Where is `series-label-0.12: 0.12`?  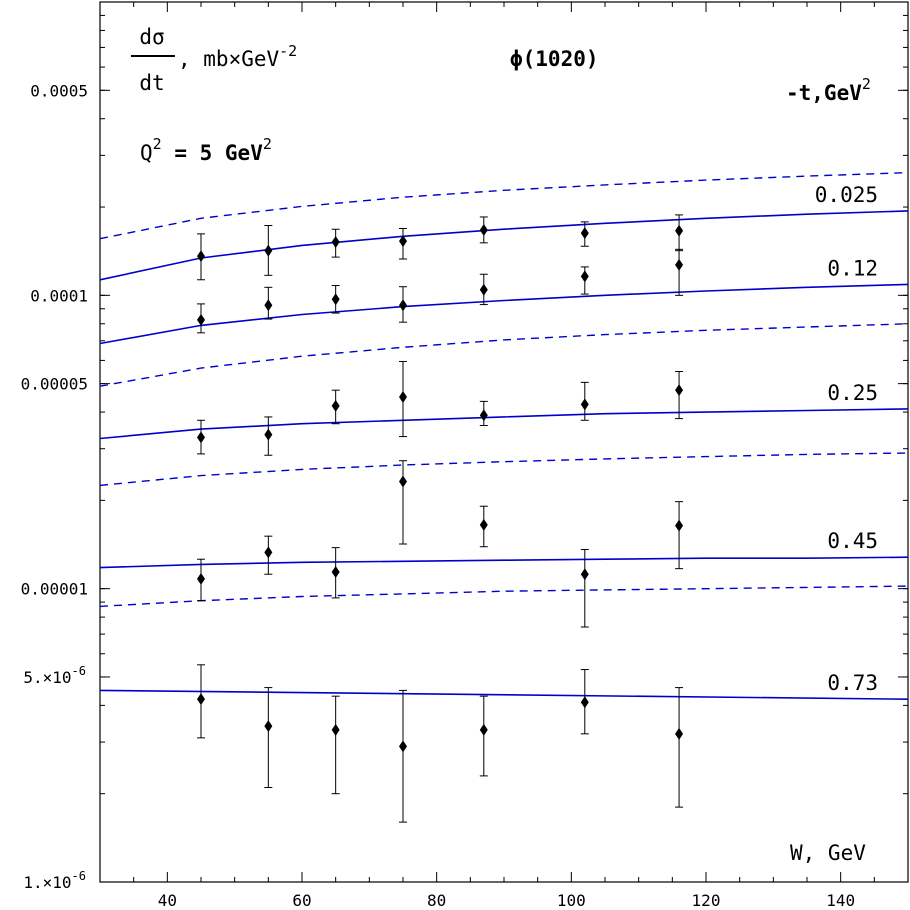 series-label-0.12: 0.12 is located at coordinates (852, 268).